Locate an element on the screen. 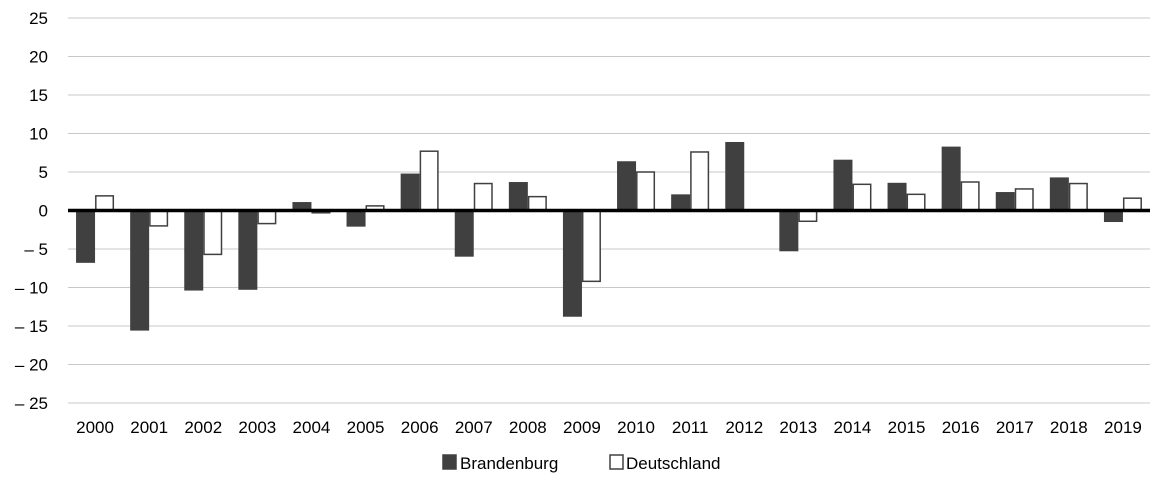 Image resolution: width=1155 pixels, height=477 pixels. y-tick-label: – 10 is located at coordinates (31, 288).